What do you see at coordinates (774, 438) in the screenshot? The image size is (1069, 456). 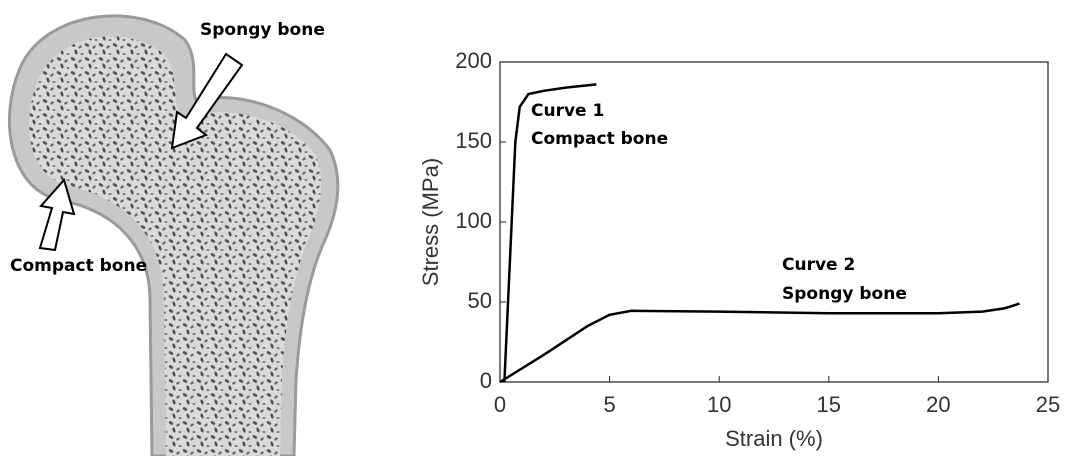 I see `x-axis-label: Strain (%)` at bounding box center [774, 438].